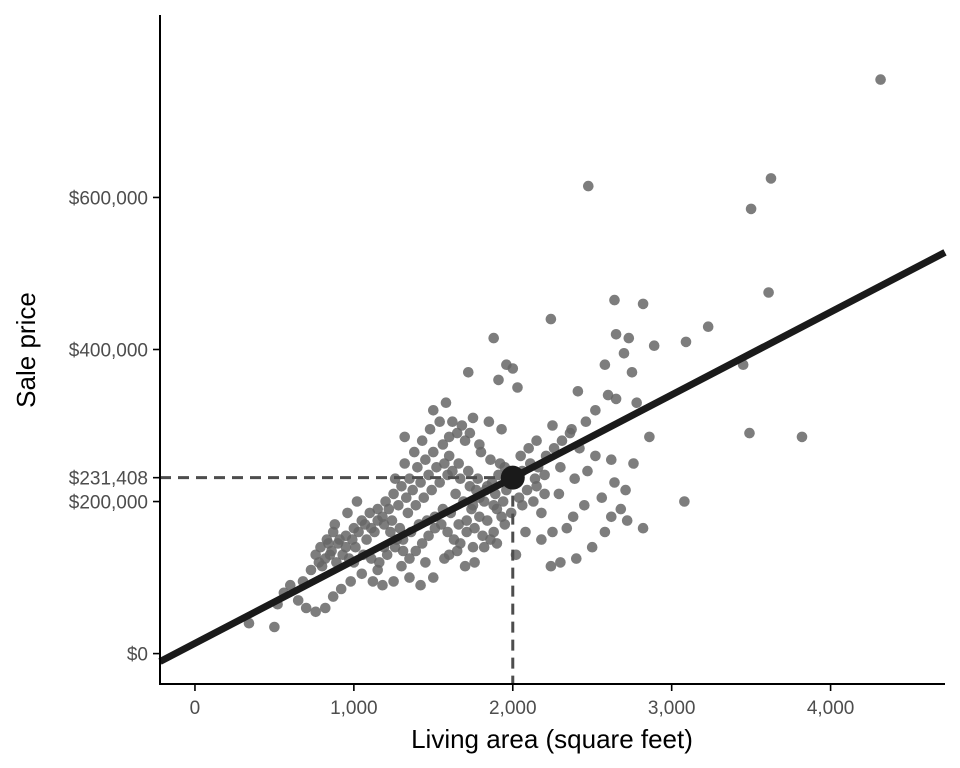 The width and height of the screenshot is (960, 768). I want to click on y-tick-label: $600,000, so click(108, 198).